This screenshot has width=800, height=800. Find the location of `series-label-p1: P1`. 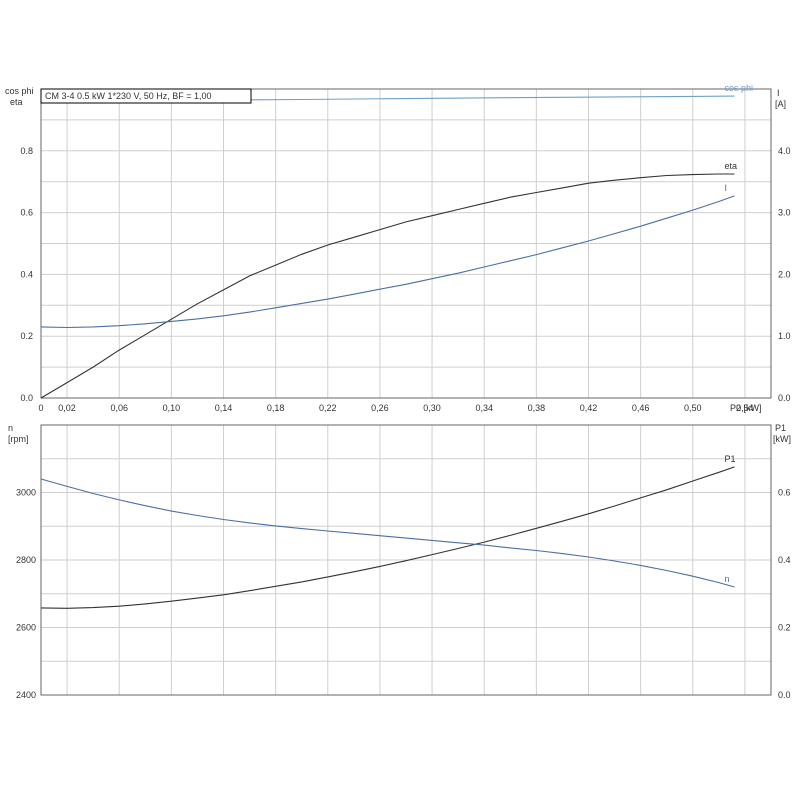

series-label-p1: P1 is located at coordinates (730, 459).